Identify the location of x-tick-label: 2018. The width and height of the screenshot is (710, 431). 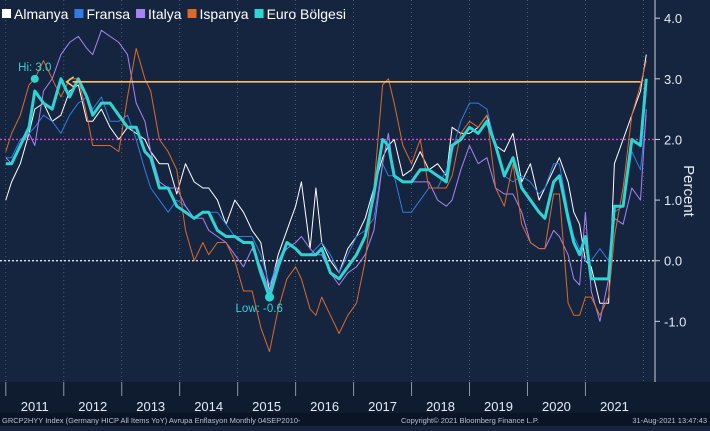
(440, 406).